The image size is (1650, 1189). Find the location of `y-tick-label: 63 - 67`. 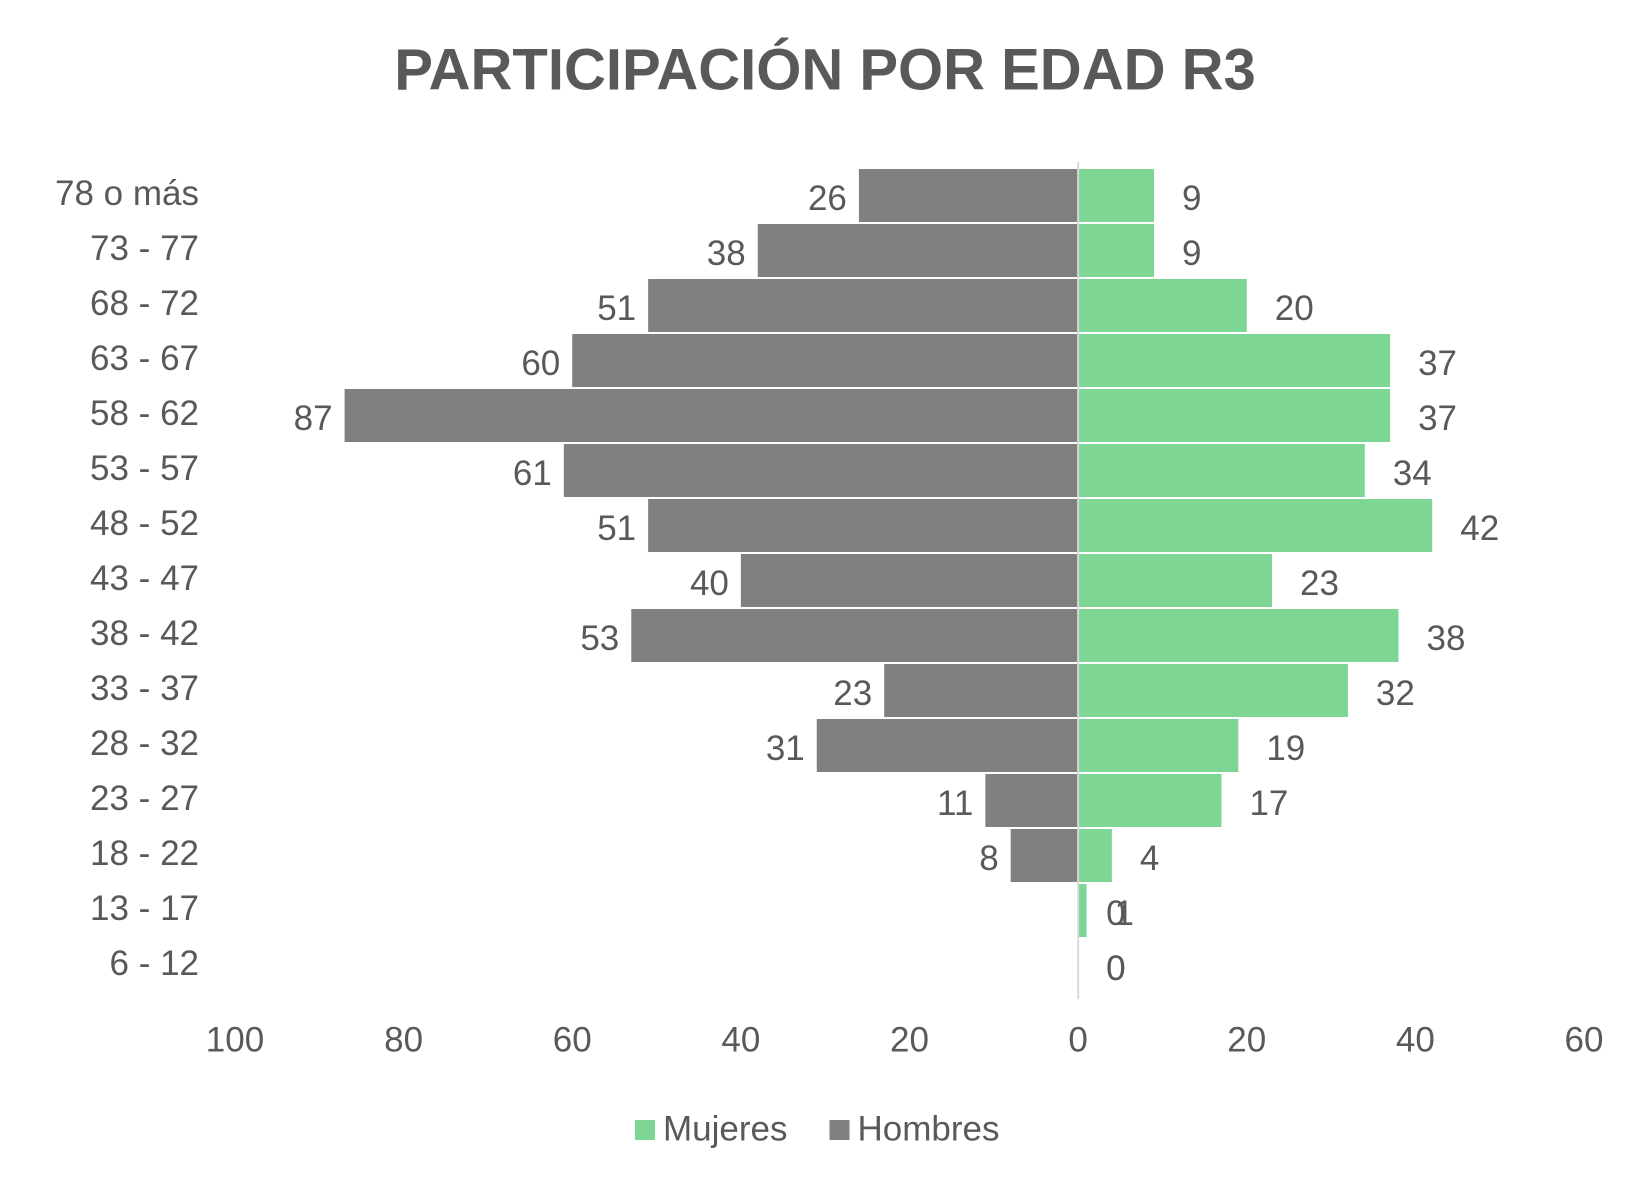

y-tick-label: 63 - 67 is located at coordinates (144, 358).